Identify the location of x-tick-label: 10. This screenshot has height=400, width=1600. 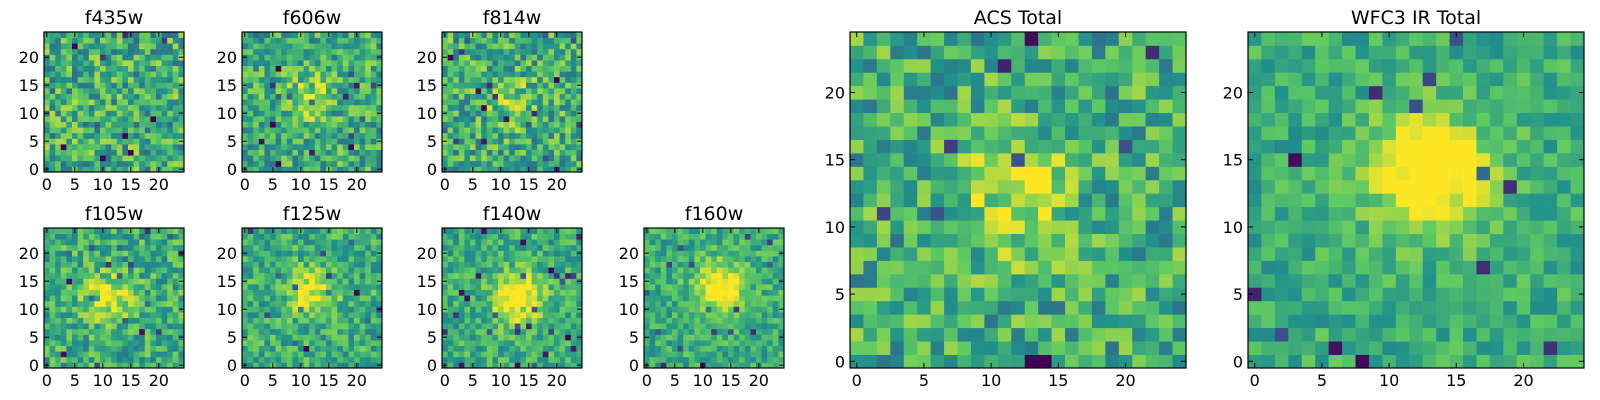
(703, 380).